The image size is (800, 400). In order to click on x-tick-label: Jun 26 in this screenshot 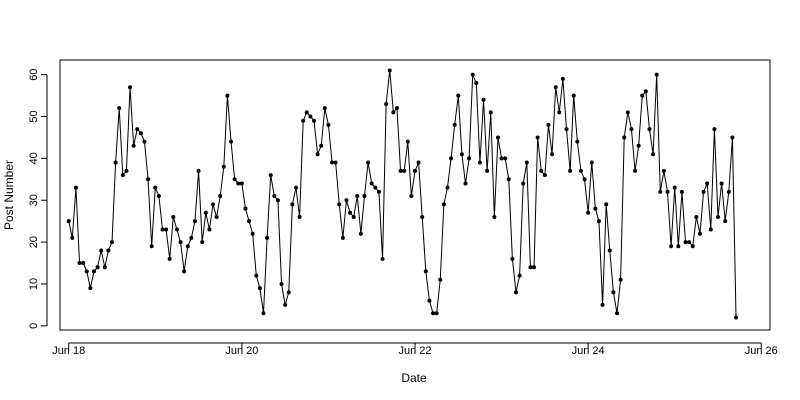, I will do `click(761, 351)`.